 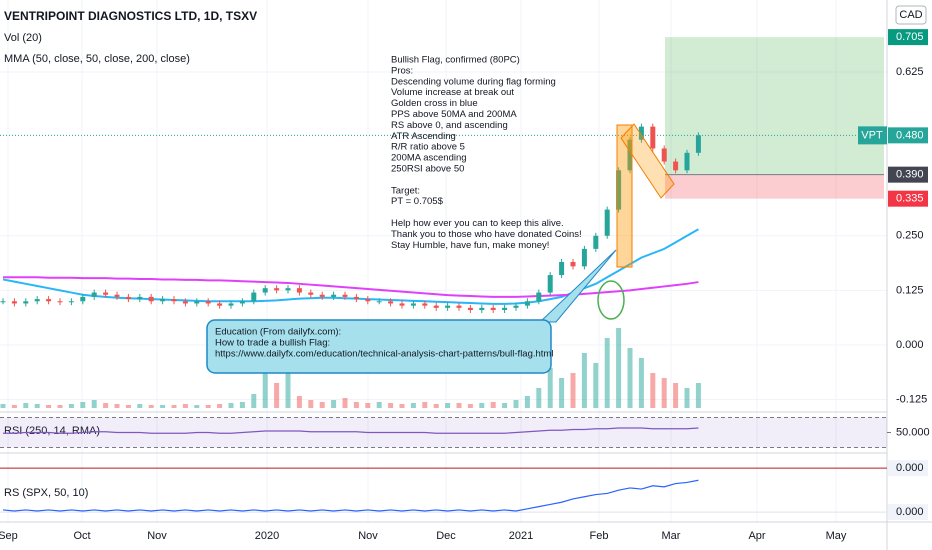 I want to click on price-tag, so click(x=908, y=174).